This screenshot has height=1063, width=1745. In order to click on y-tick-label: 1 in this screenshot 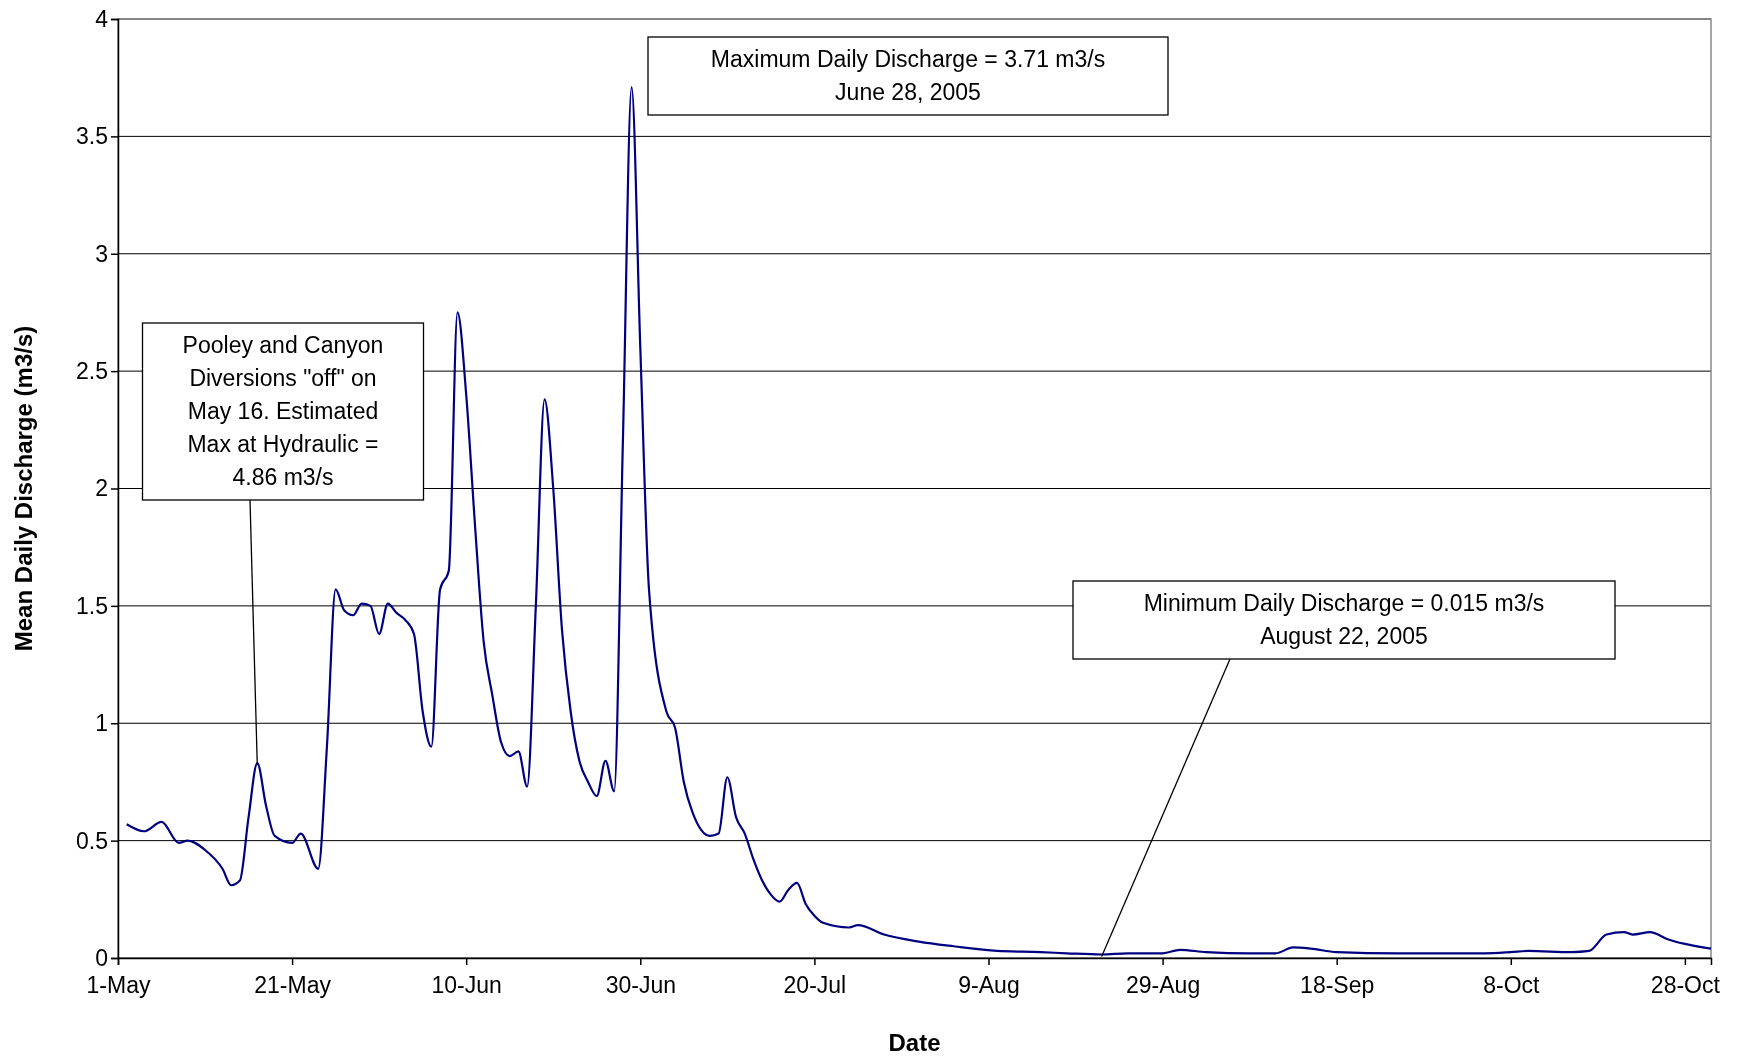, I will do `click(101, 723)`.